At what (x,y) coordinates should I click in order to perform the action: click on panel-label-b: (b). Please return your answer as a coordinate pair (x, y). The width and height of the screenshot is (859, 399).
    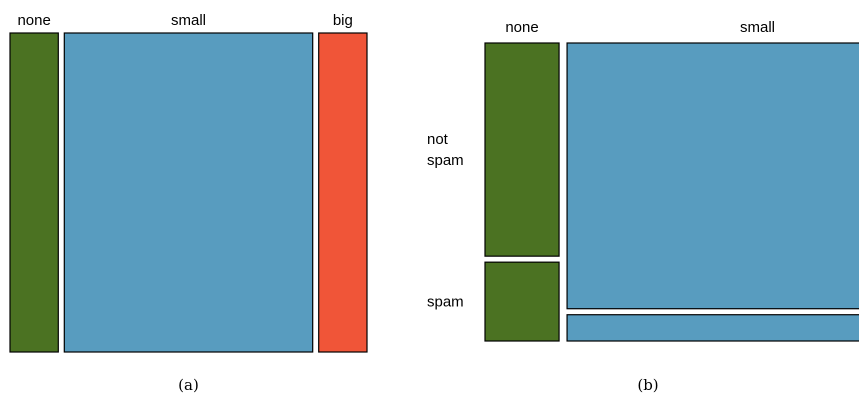
    Looking at the image, I should click on (647, 385).